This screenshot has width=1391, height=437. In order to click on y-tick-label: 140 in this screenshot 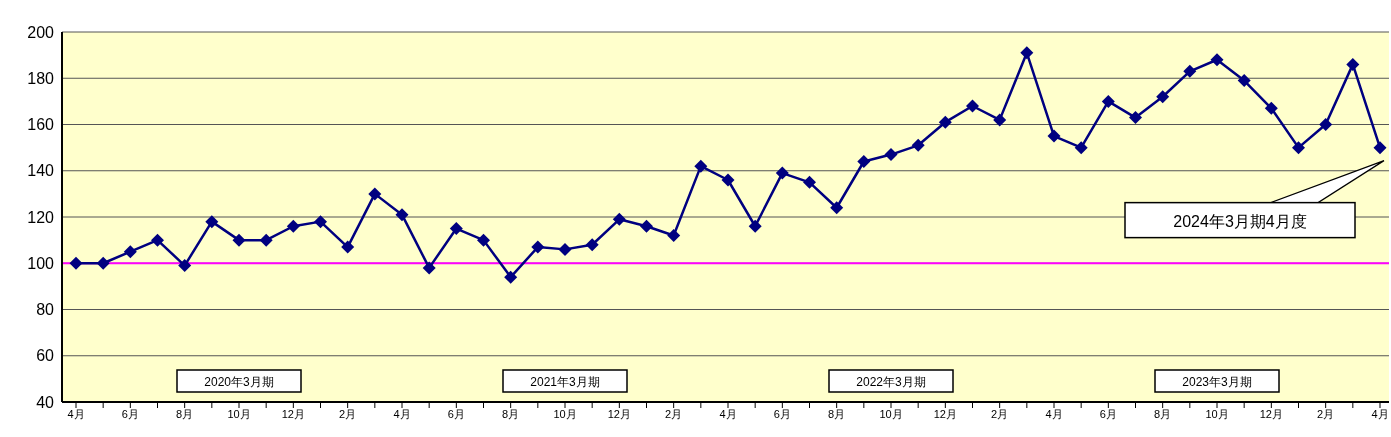, I will do `click(41, 171)`.